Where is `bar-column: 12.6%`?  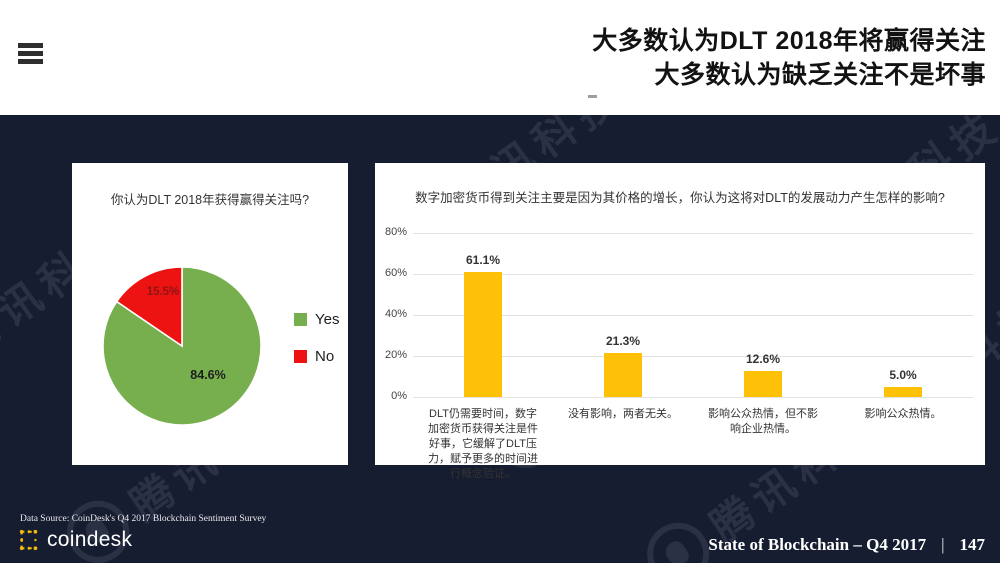
bar-column: 12.6% is located at coordinates (763, 315).